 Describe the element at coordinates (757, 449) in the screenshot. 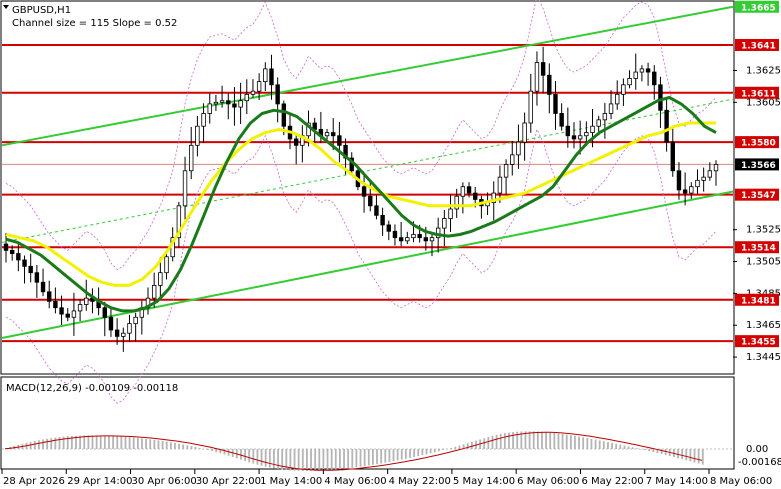

I see `macd-scale-zero: 0.00` at that location.